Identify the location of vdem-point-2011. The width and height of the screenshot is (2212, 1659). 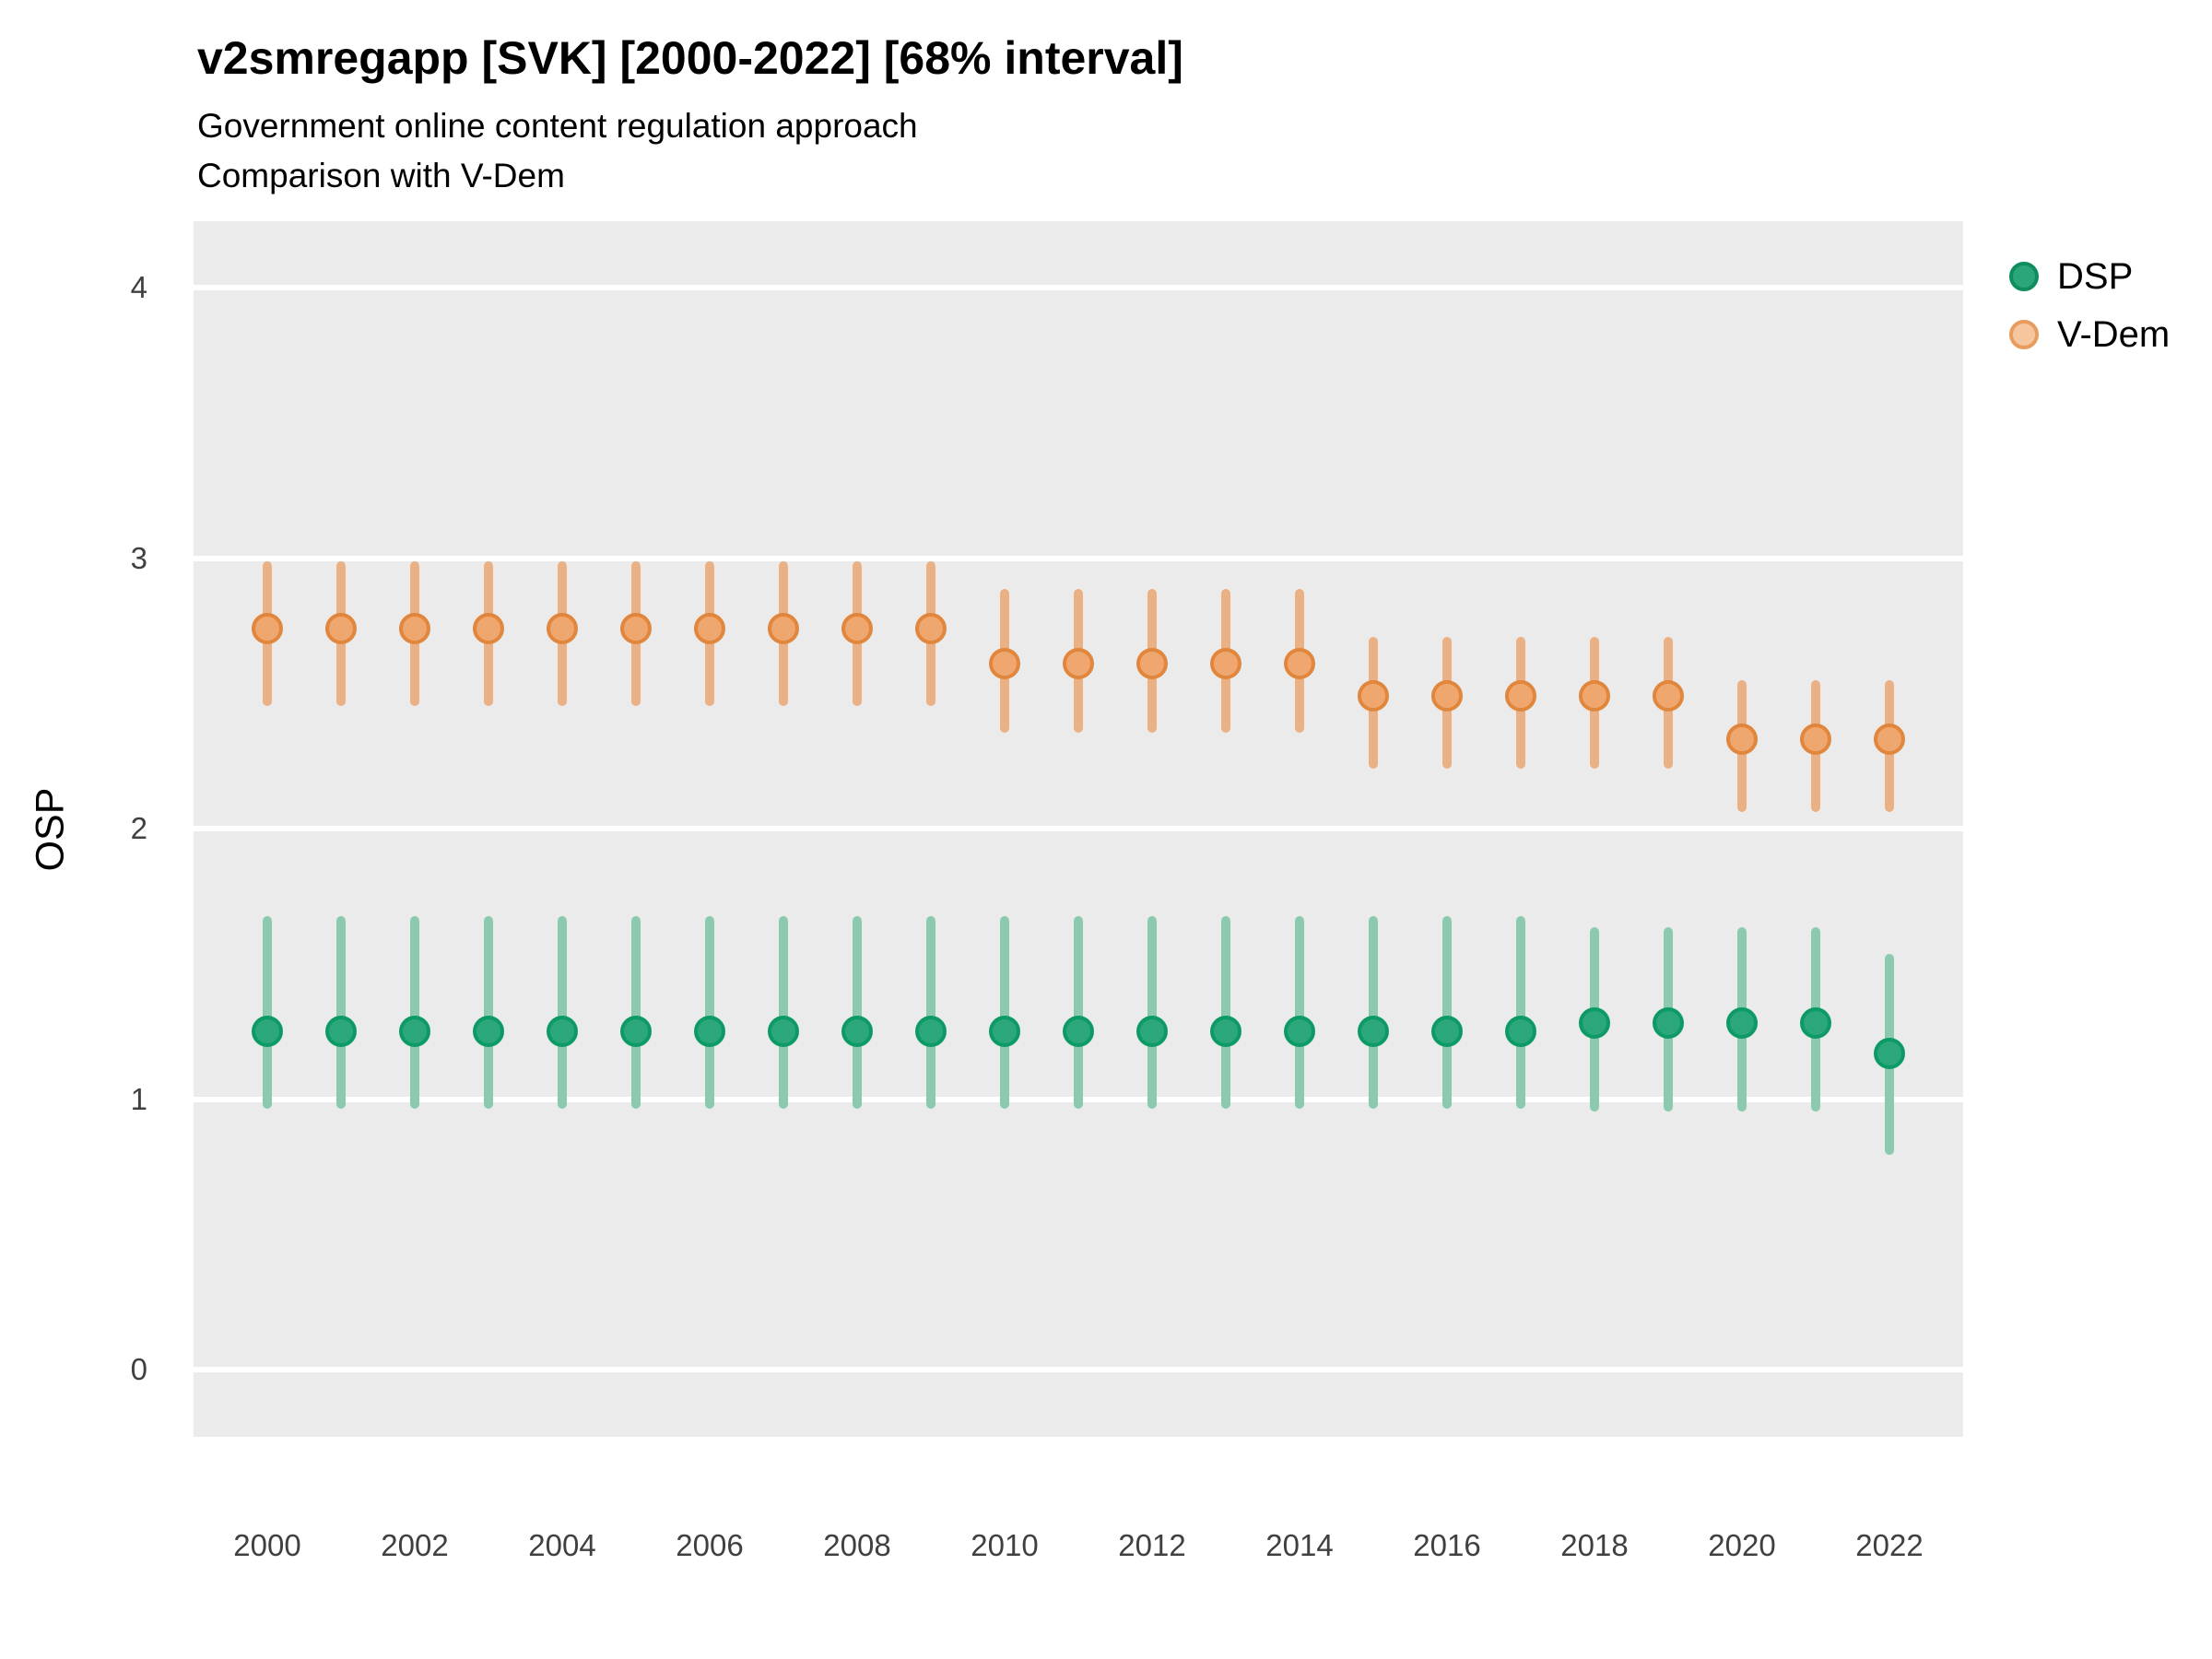
(1078, 663).